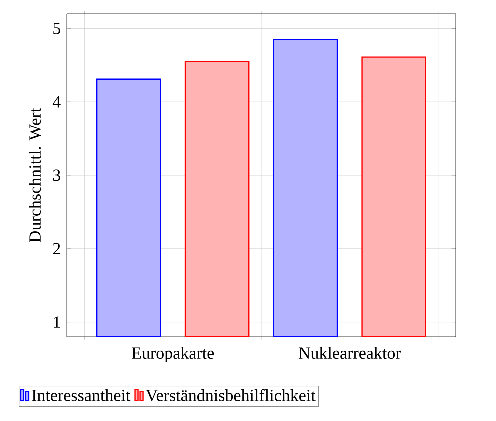 The image size is (496, 421). Describe the element at coordinates (56, 102) in the screenshot. I see `y-tick-label: 4` at that location.